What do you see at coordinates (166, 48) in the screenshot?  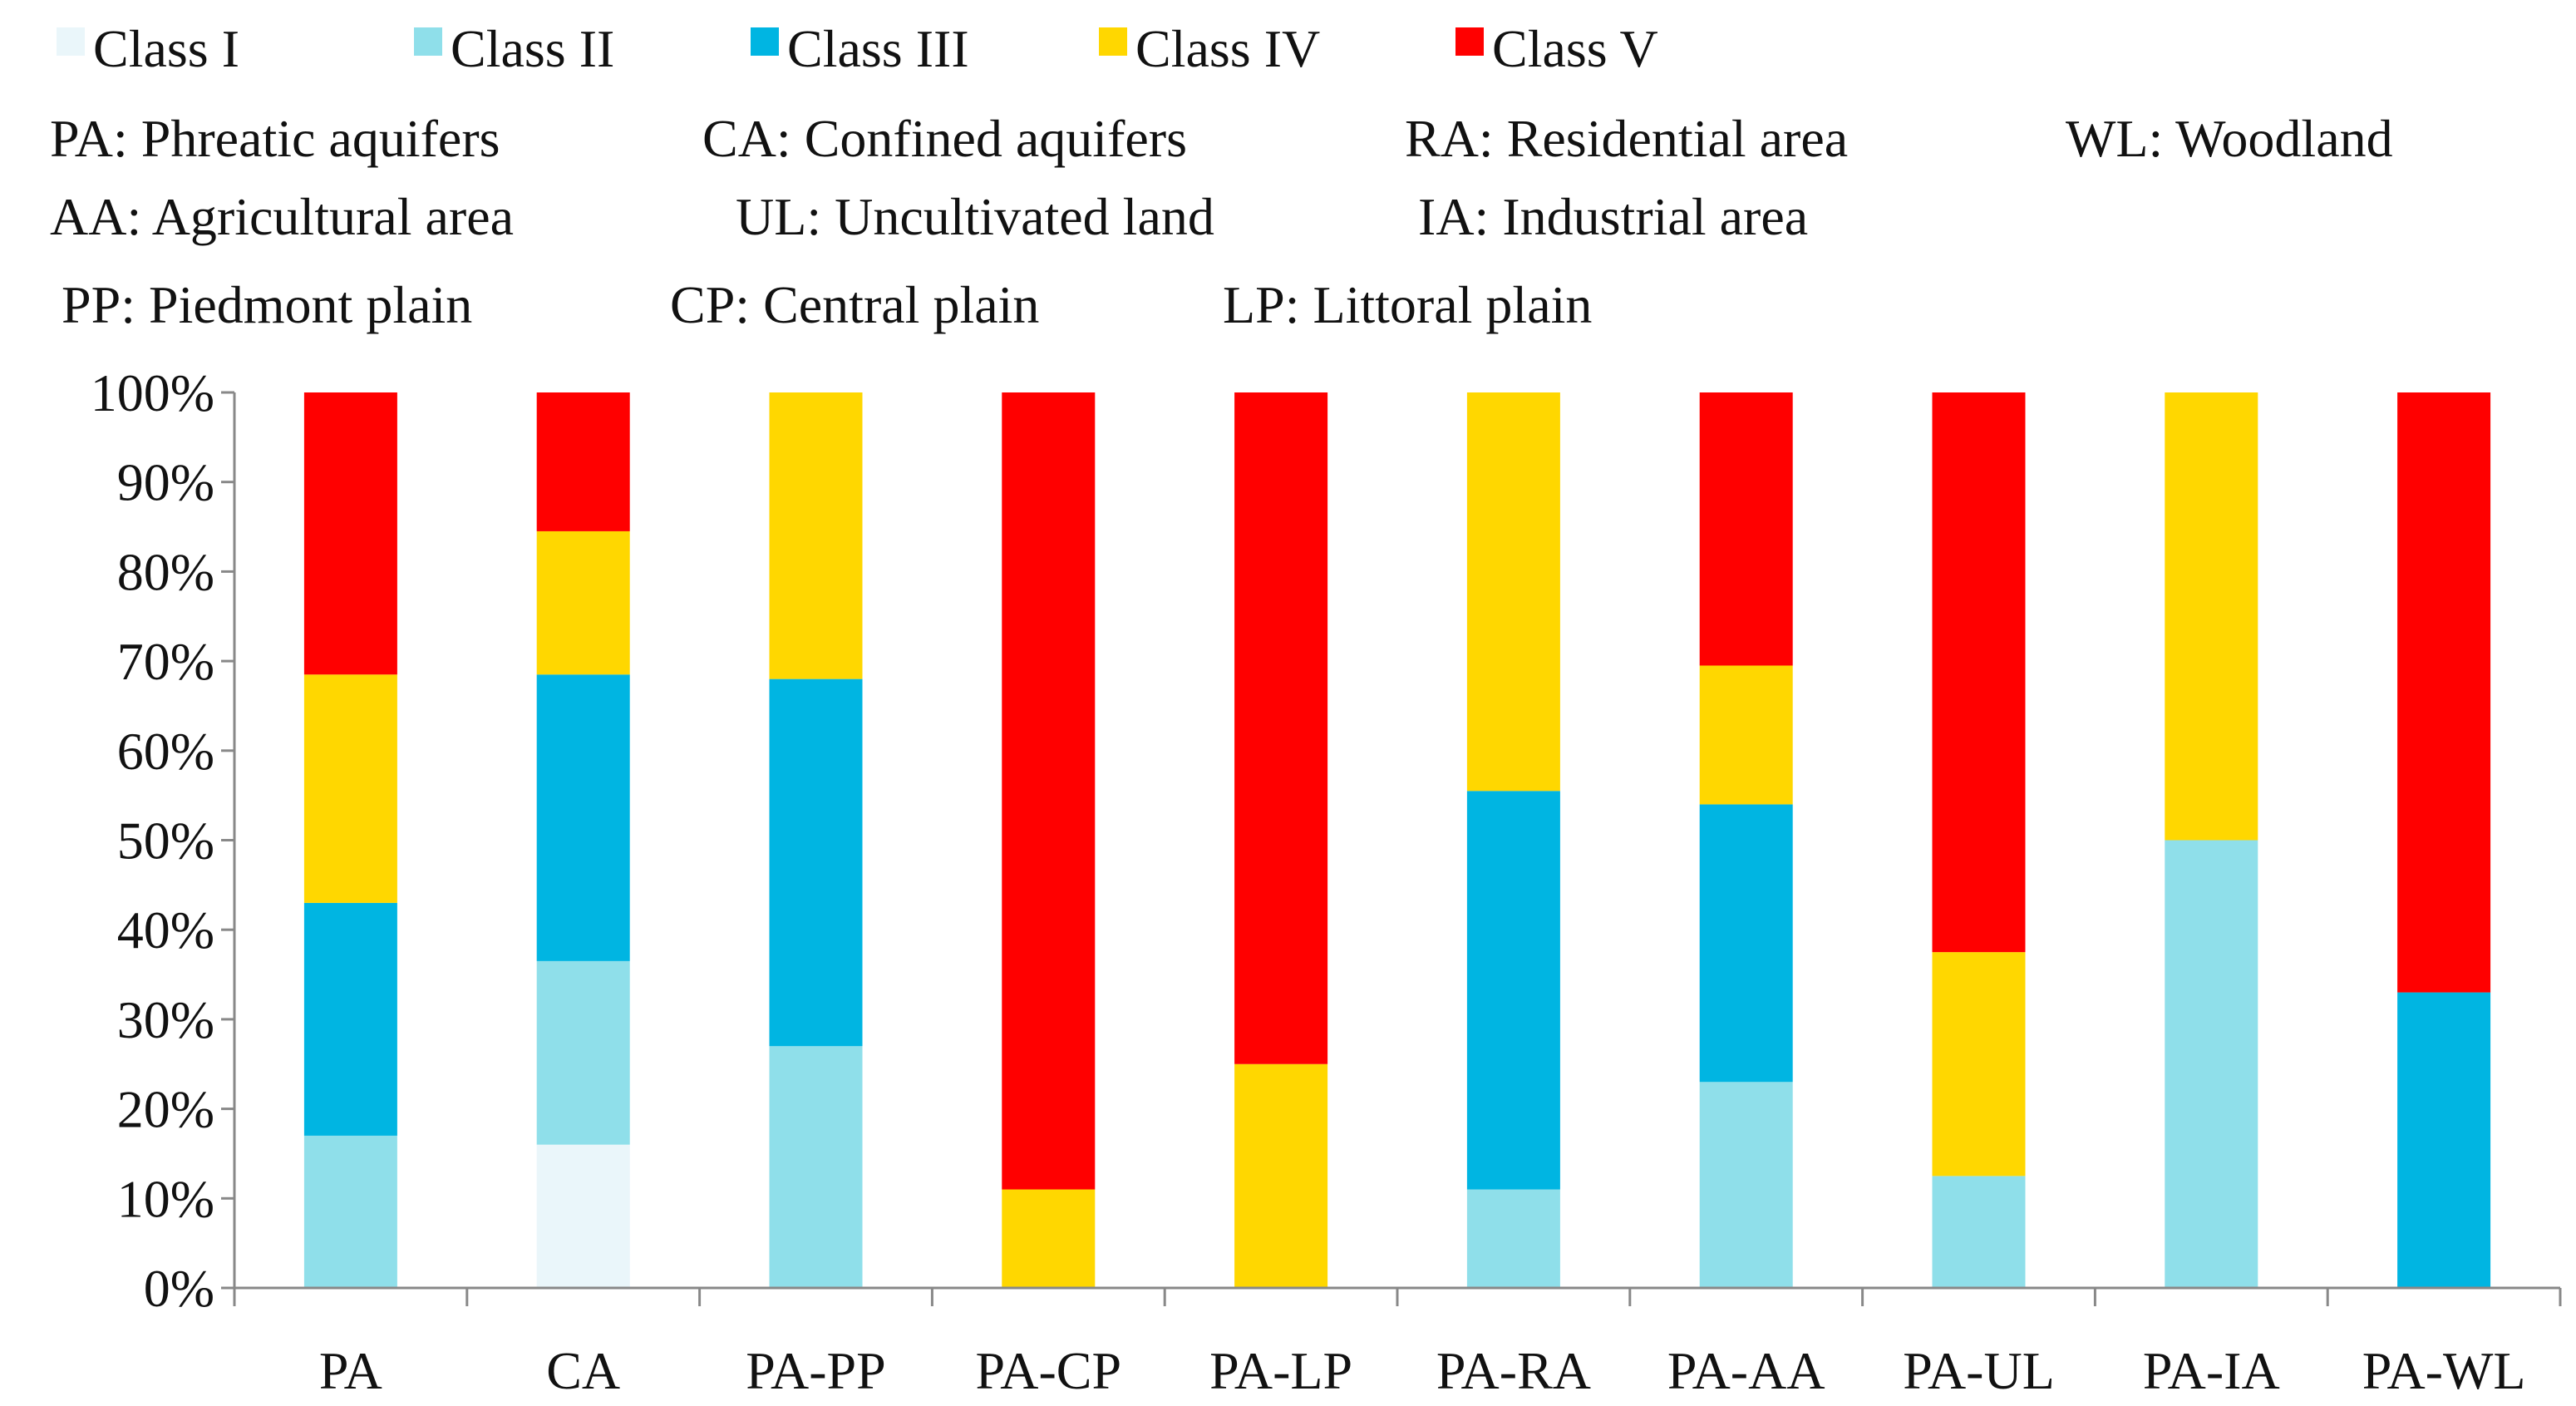 I see `legend-label-class-i: Class I` at bounding box center [166, 48].